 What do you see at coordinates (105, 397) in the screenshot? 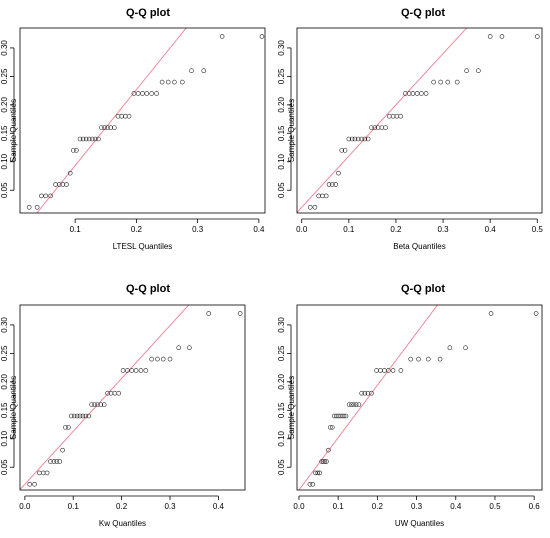
I see `reference-line` at bounding box center [105, 397].